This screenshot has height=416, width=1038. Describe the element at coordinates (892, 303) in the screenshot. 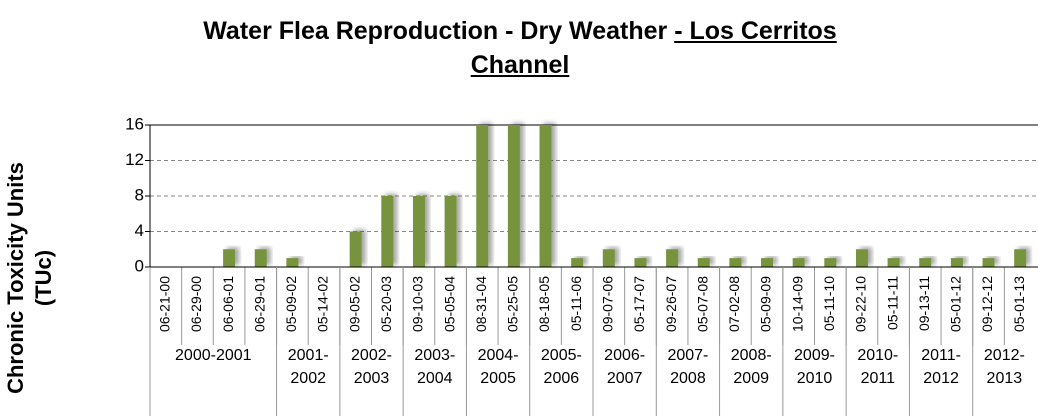

I see `x-tick-label: 05-11-11` at that location.